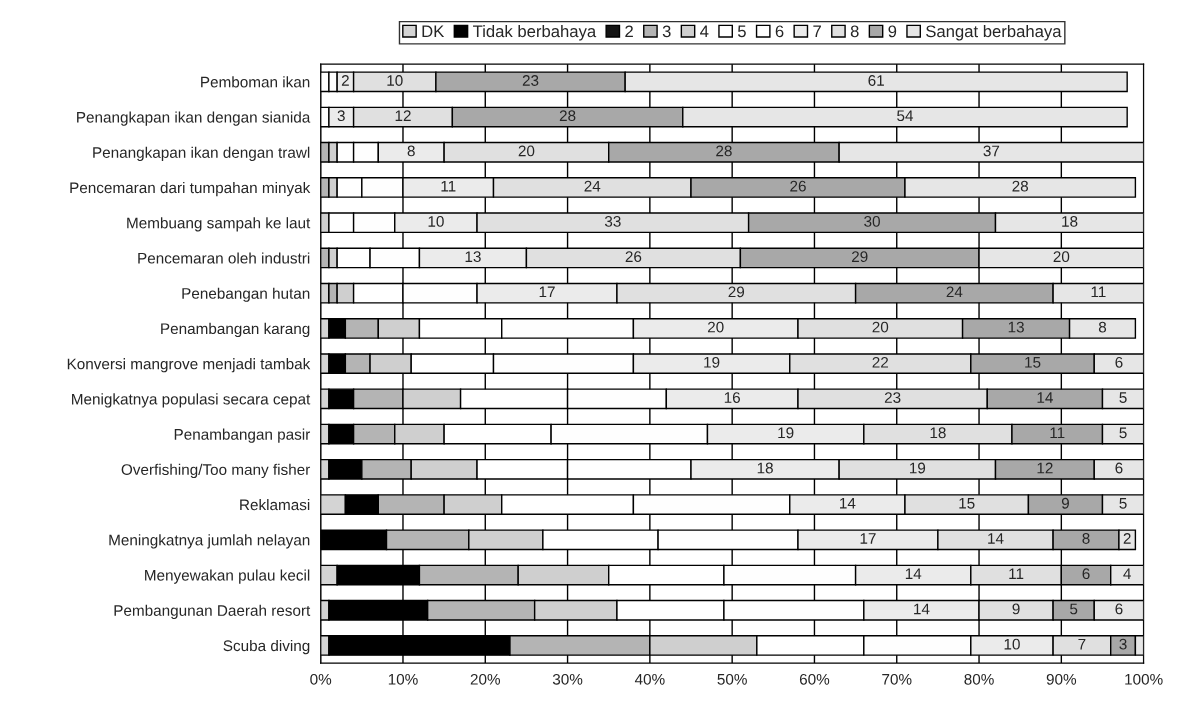 Image resolution: width=1179 pixels, height=713 pixels. What do you see at coordinates (633, 257) in the screenshot?
I see `data-label: 26` at bounding box center [633, 257].